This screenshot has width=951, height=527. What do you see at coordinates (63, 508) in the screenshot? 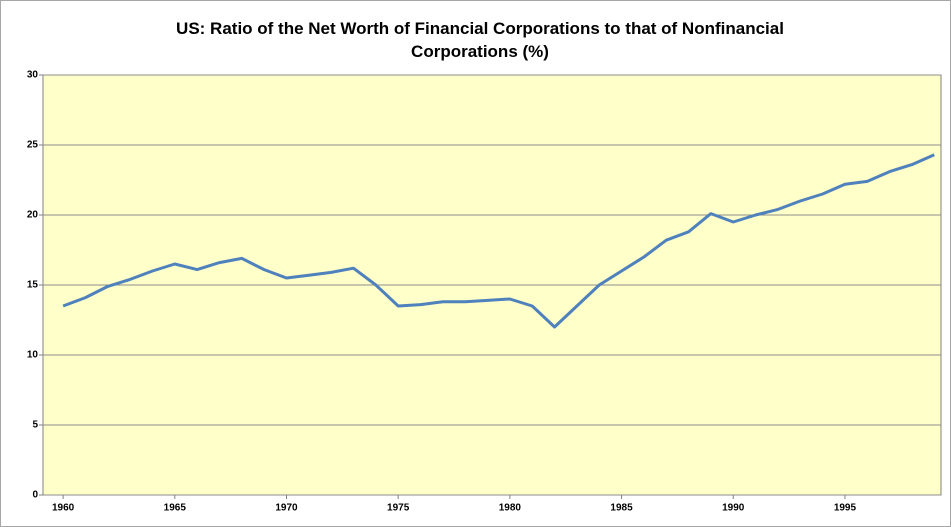
I see `x-tick-label: 1960` at bounding box center [63, 508].